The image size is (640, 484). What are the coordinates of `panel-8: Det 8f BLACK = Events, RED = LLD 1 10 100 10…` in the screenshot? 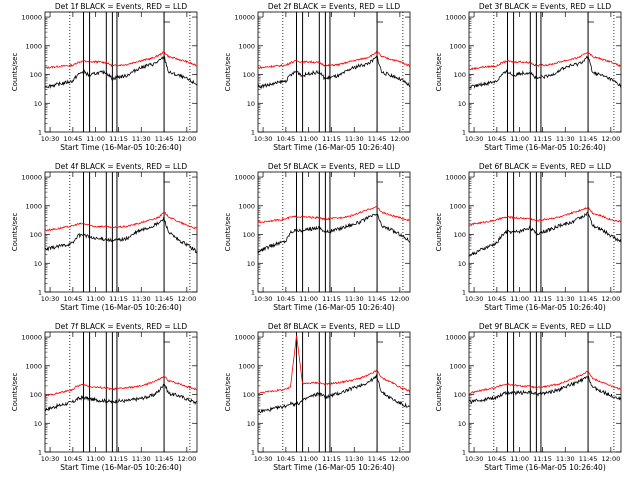 It's located at (317, 397).